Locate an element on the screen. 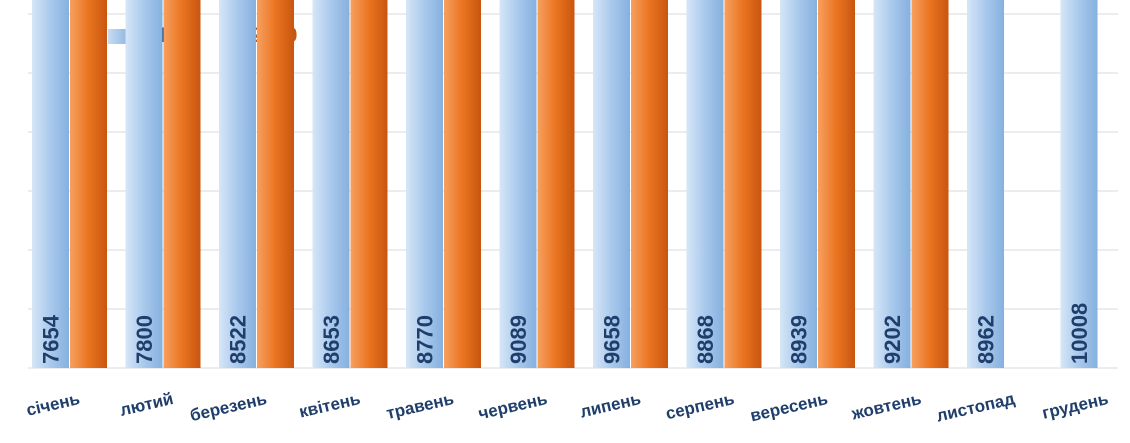 This screenshot has width=1130, height=443. bar-2020-4-body is located at coordinates (462, 184).